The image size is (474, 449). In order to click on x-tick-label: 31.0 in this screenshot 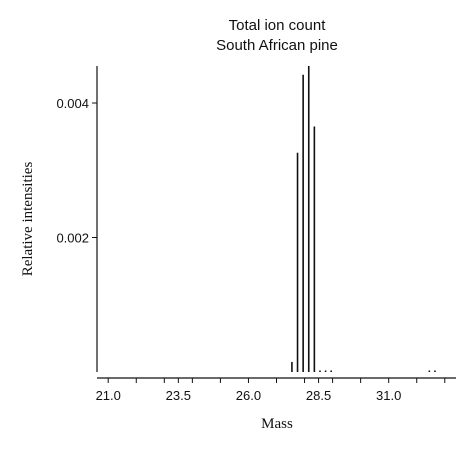, I will do `click(388, 395)`.